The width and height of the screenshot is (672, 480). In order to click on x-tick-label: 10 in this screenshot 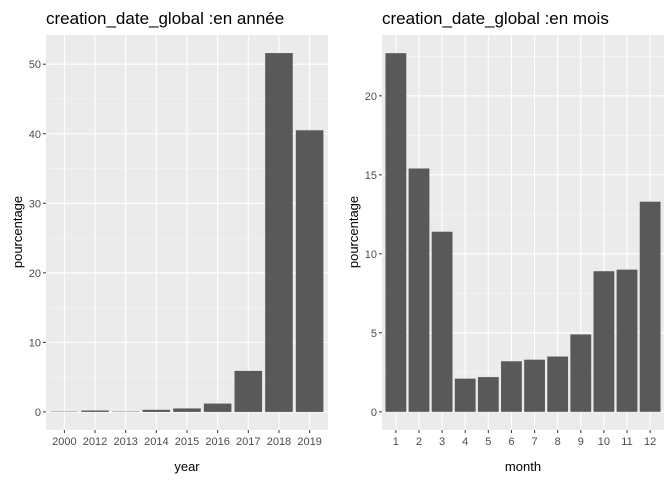, I will do `click(604, 442)`.